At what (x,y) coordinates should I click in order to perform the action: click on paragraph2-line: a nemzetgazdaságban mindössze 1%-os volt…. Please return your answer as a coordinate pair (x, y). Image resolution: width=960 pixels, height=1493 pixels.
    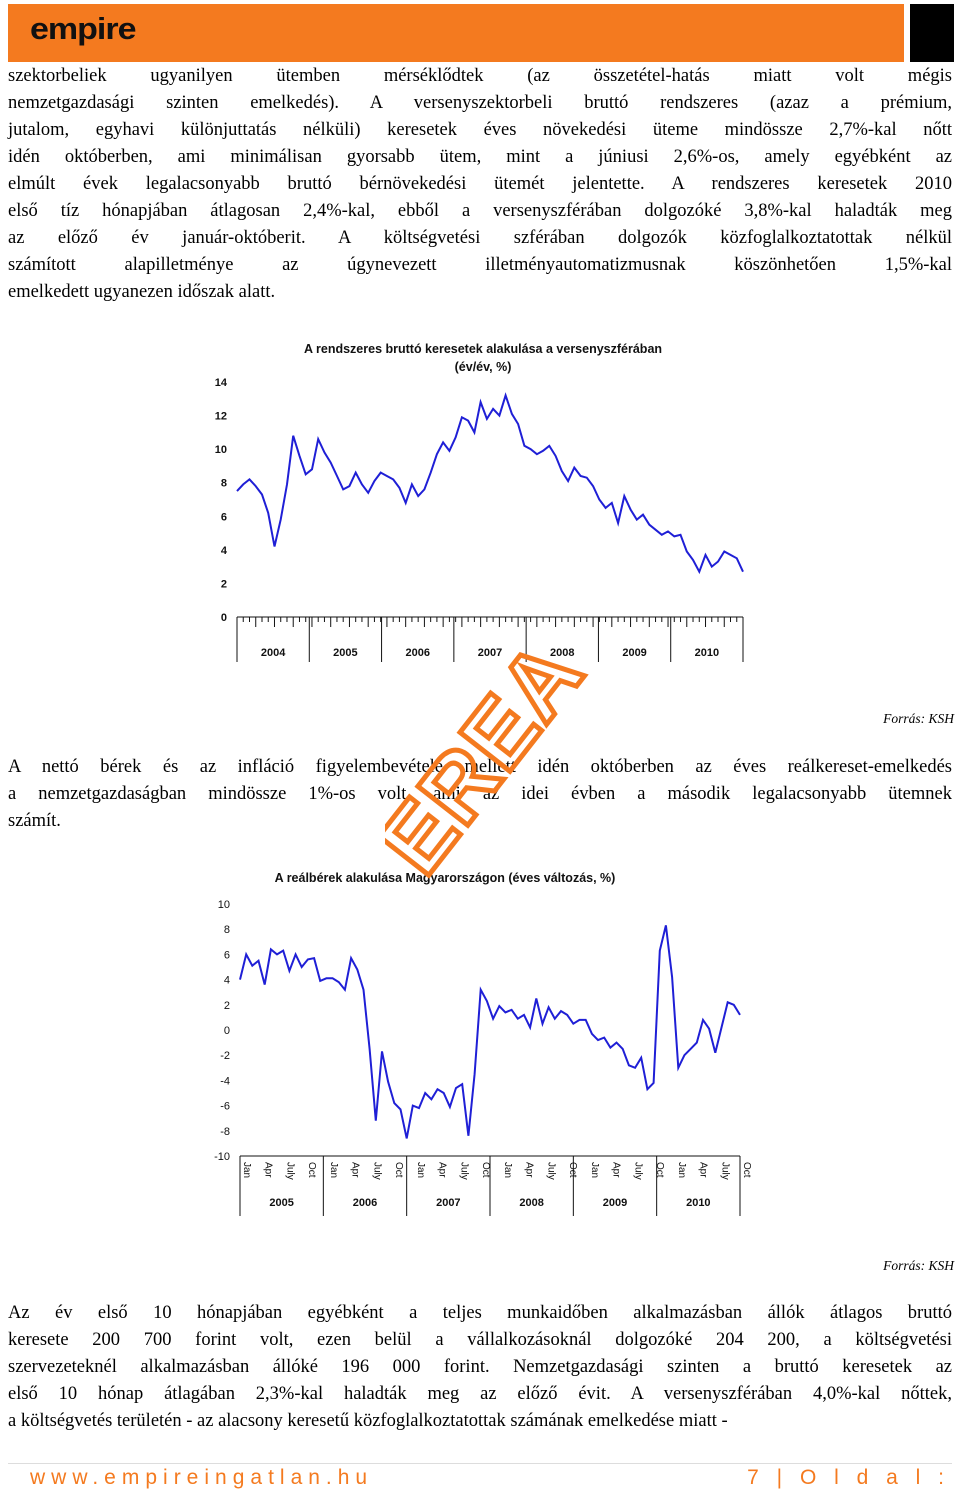
    Looking at the image, I should click on (480, 794).